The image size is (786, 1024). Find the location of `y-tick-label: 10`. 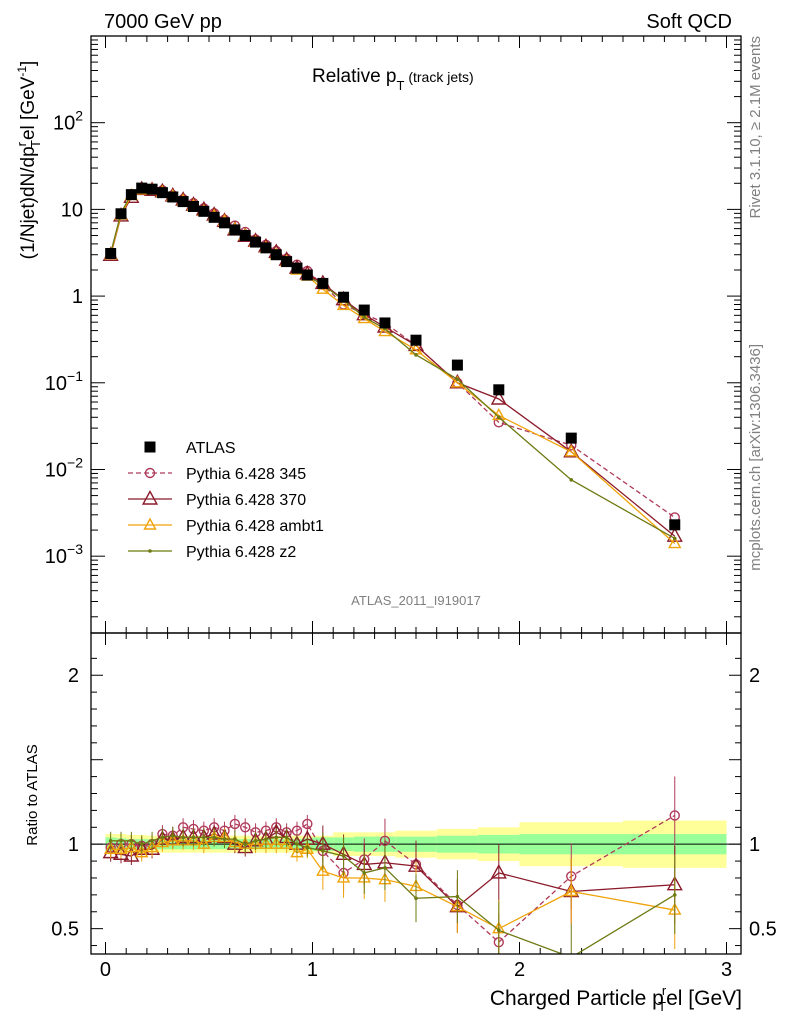

y-tick-label: 10 is located at coordinates (72, 210).